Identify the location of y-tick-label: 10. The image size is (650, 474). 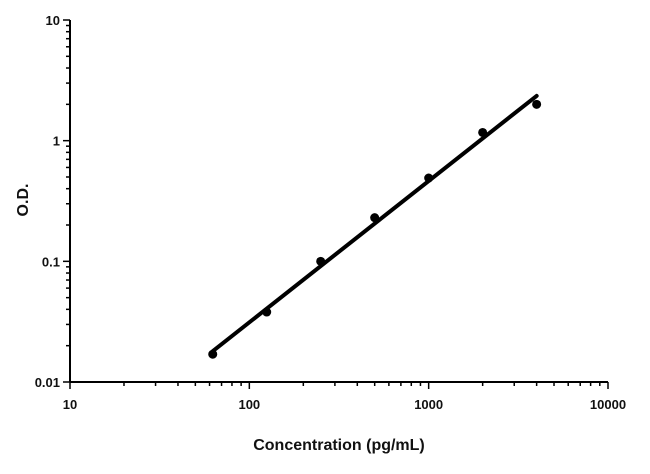
(53, 20).